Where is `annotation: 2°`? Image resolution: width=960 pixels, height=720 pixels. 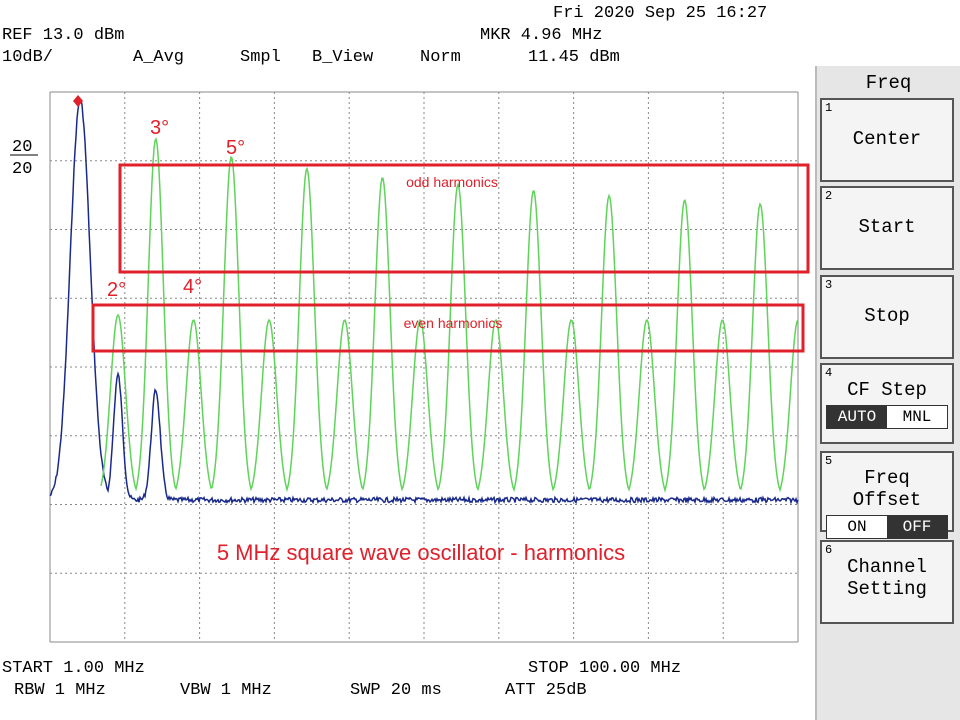
annotation: 2° is located at coordinates (116, 290).